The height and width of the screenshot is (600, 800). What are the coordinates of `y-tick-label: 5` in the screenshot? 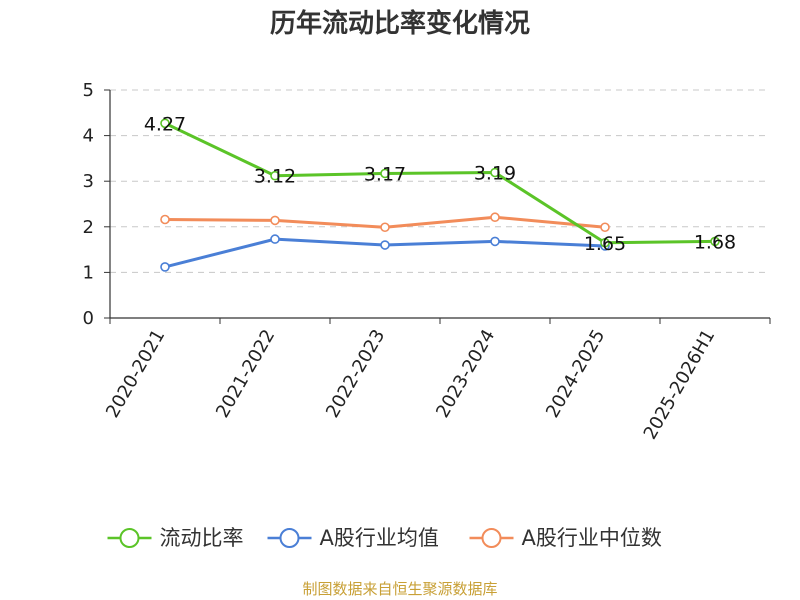 It's located at (88, 90).